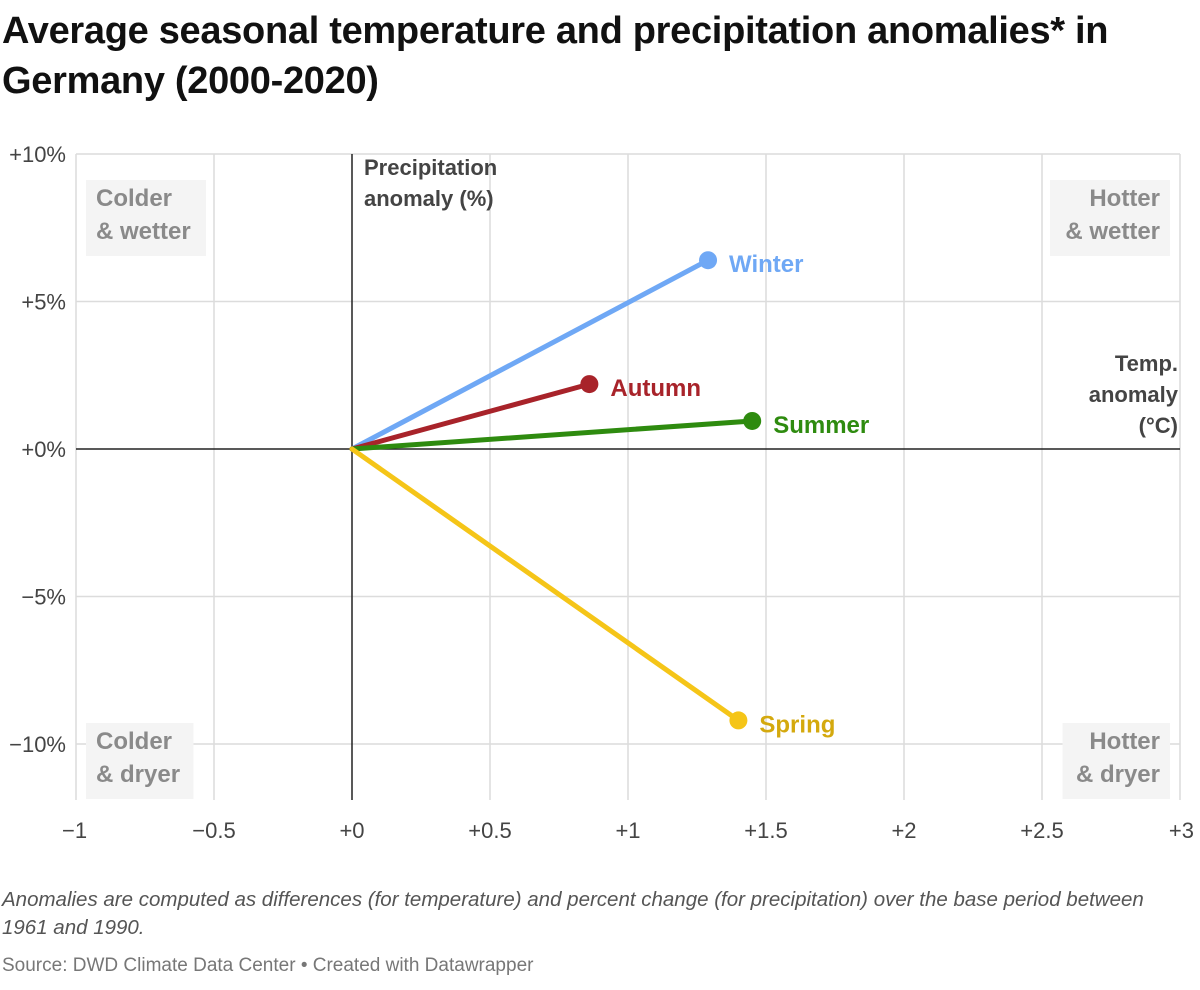  What do you see at coordinates (134, 198) in the screenshot?
I see `quadrant-label-top-left: Colder` at bounding box center [134, 198].